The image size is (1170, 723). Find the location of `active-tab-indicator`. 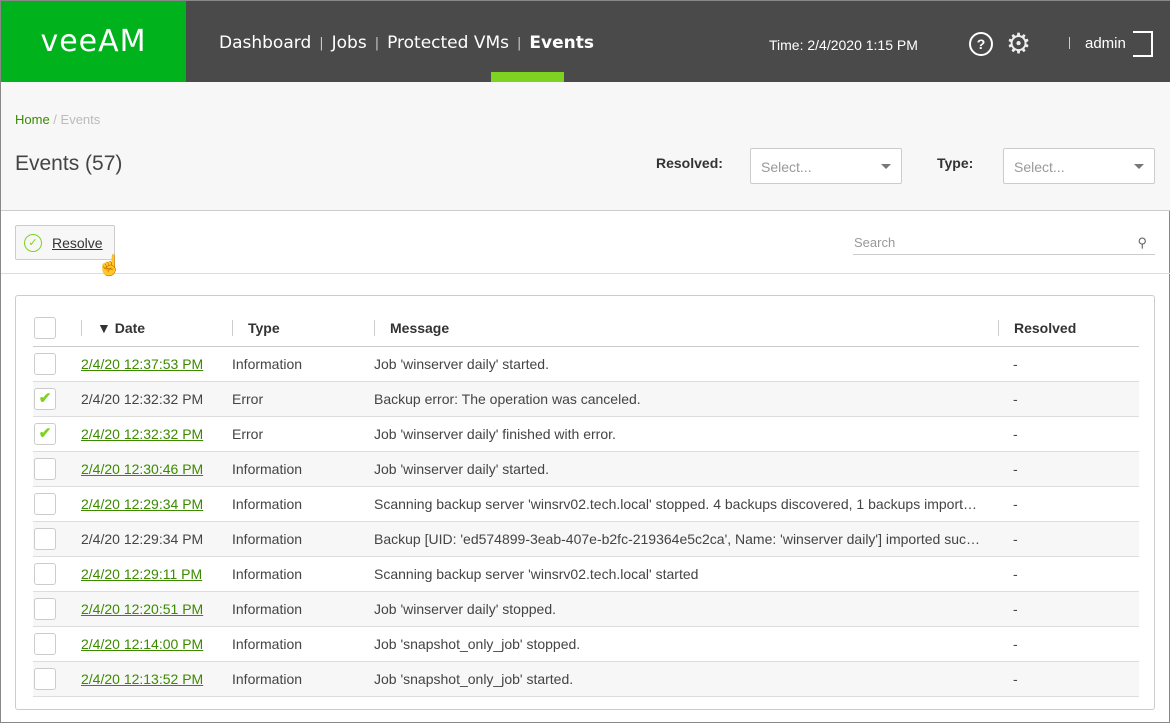

active-tab-indicator is located at coordinates (527, 77).